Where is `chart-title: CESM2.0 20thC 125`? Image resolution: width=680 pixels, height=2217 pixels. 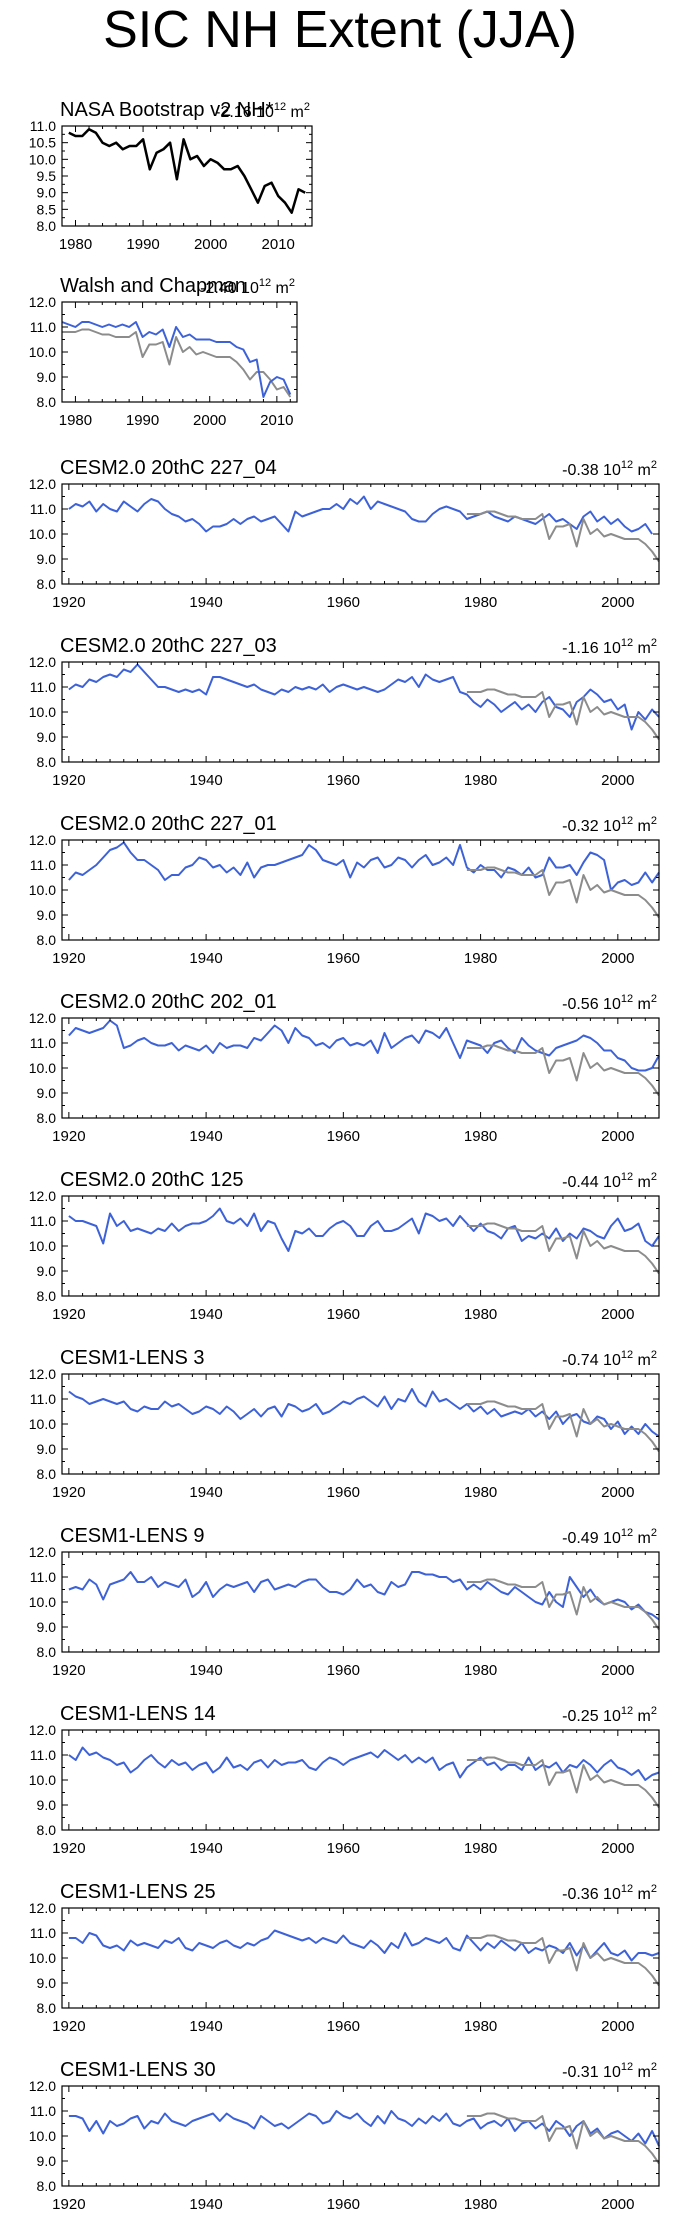 chart-title: CESM2.0 20thC 125 is located at coordinates (151, 1180).